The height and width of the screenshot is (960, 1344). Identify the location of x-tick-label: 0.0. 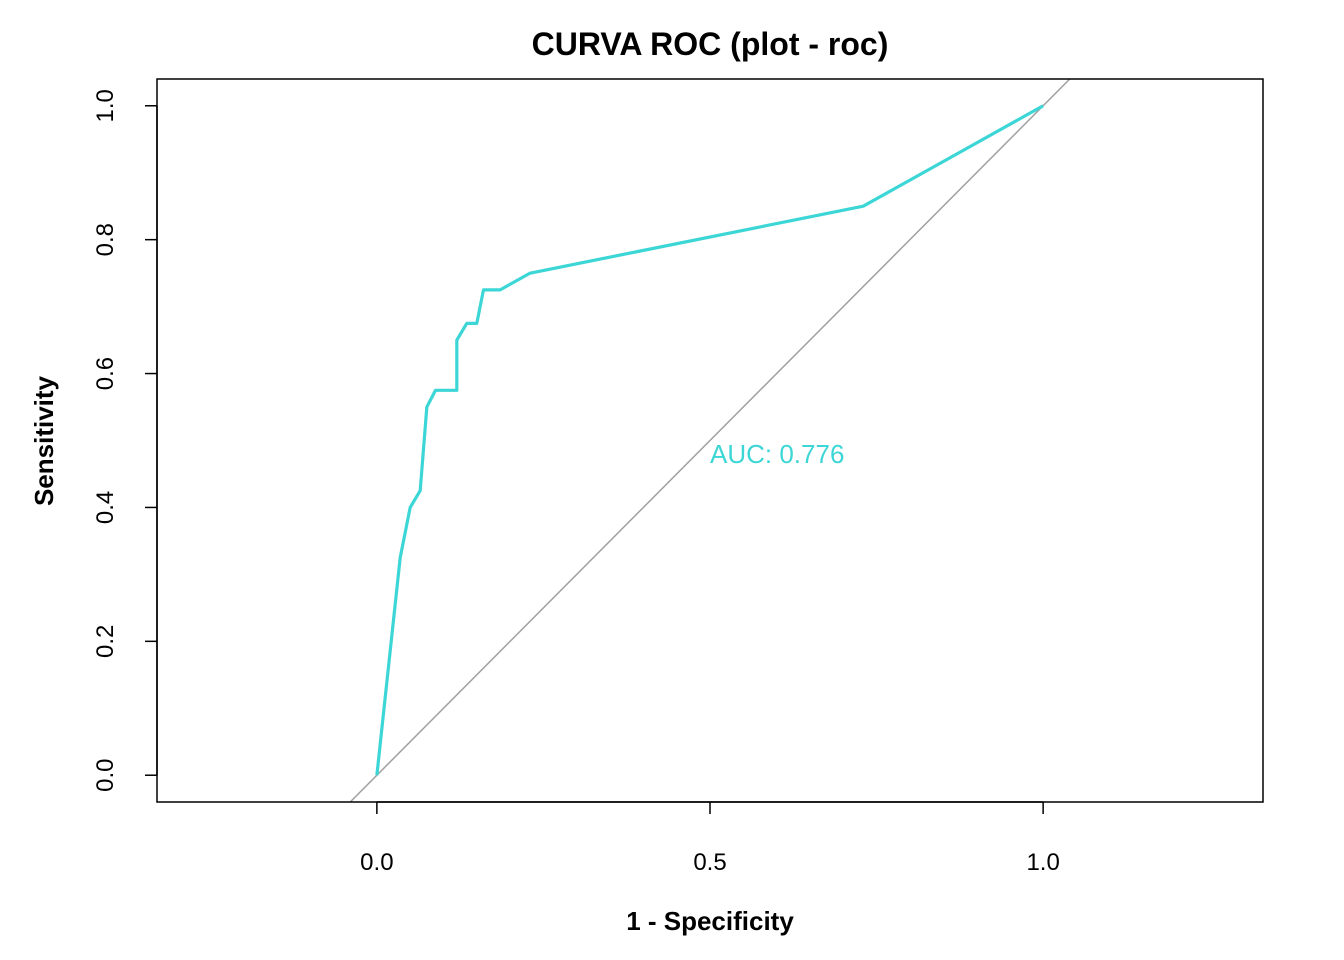
(376, 862).